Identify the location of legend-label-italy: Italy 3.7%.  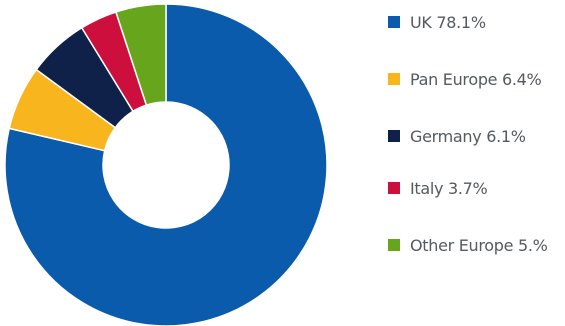
(449, 188).